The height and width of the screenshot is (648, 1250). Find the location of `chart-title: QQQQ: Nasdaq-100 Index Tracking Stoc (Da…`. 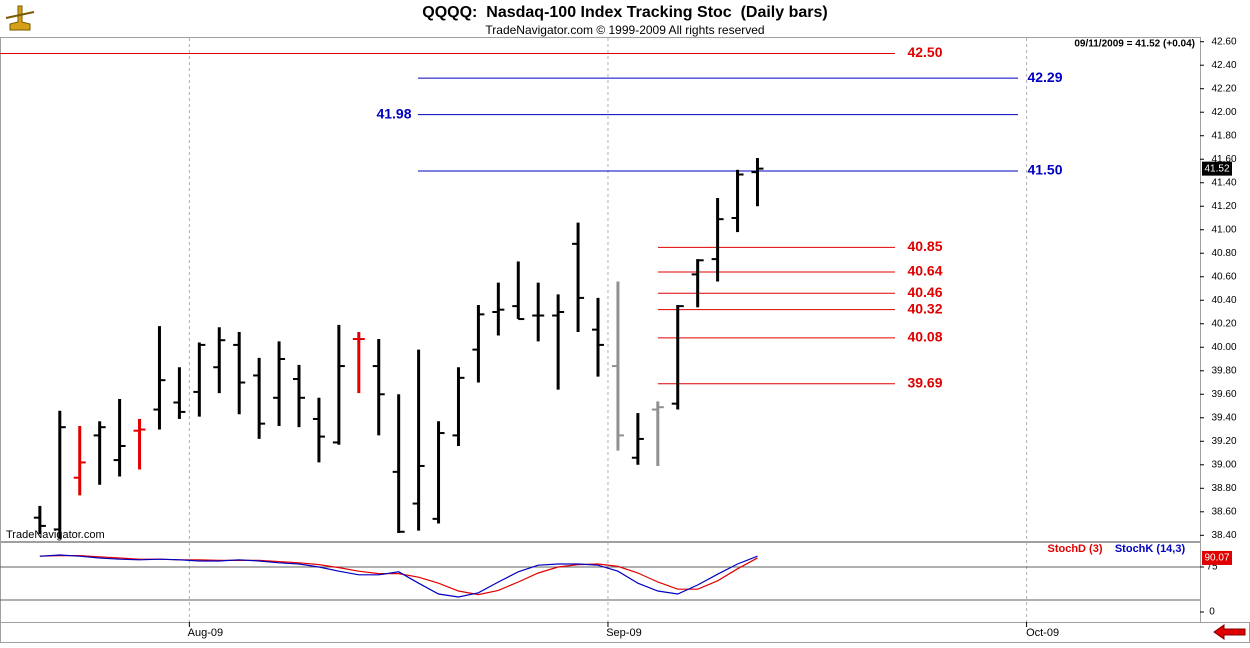

chart-title: QQQQ: Nasdaq-100 Index Tracking Stoc (Da… is located at coordinates (624, 12).